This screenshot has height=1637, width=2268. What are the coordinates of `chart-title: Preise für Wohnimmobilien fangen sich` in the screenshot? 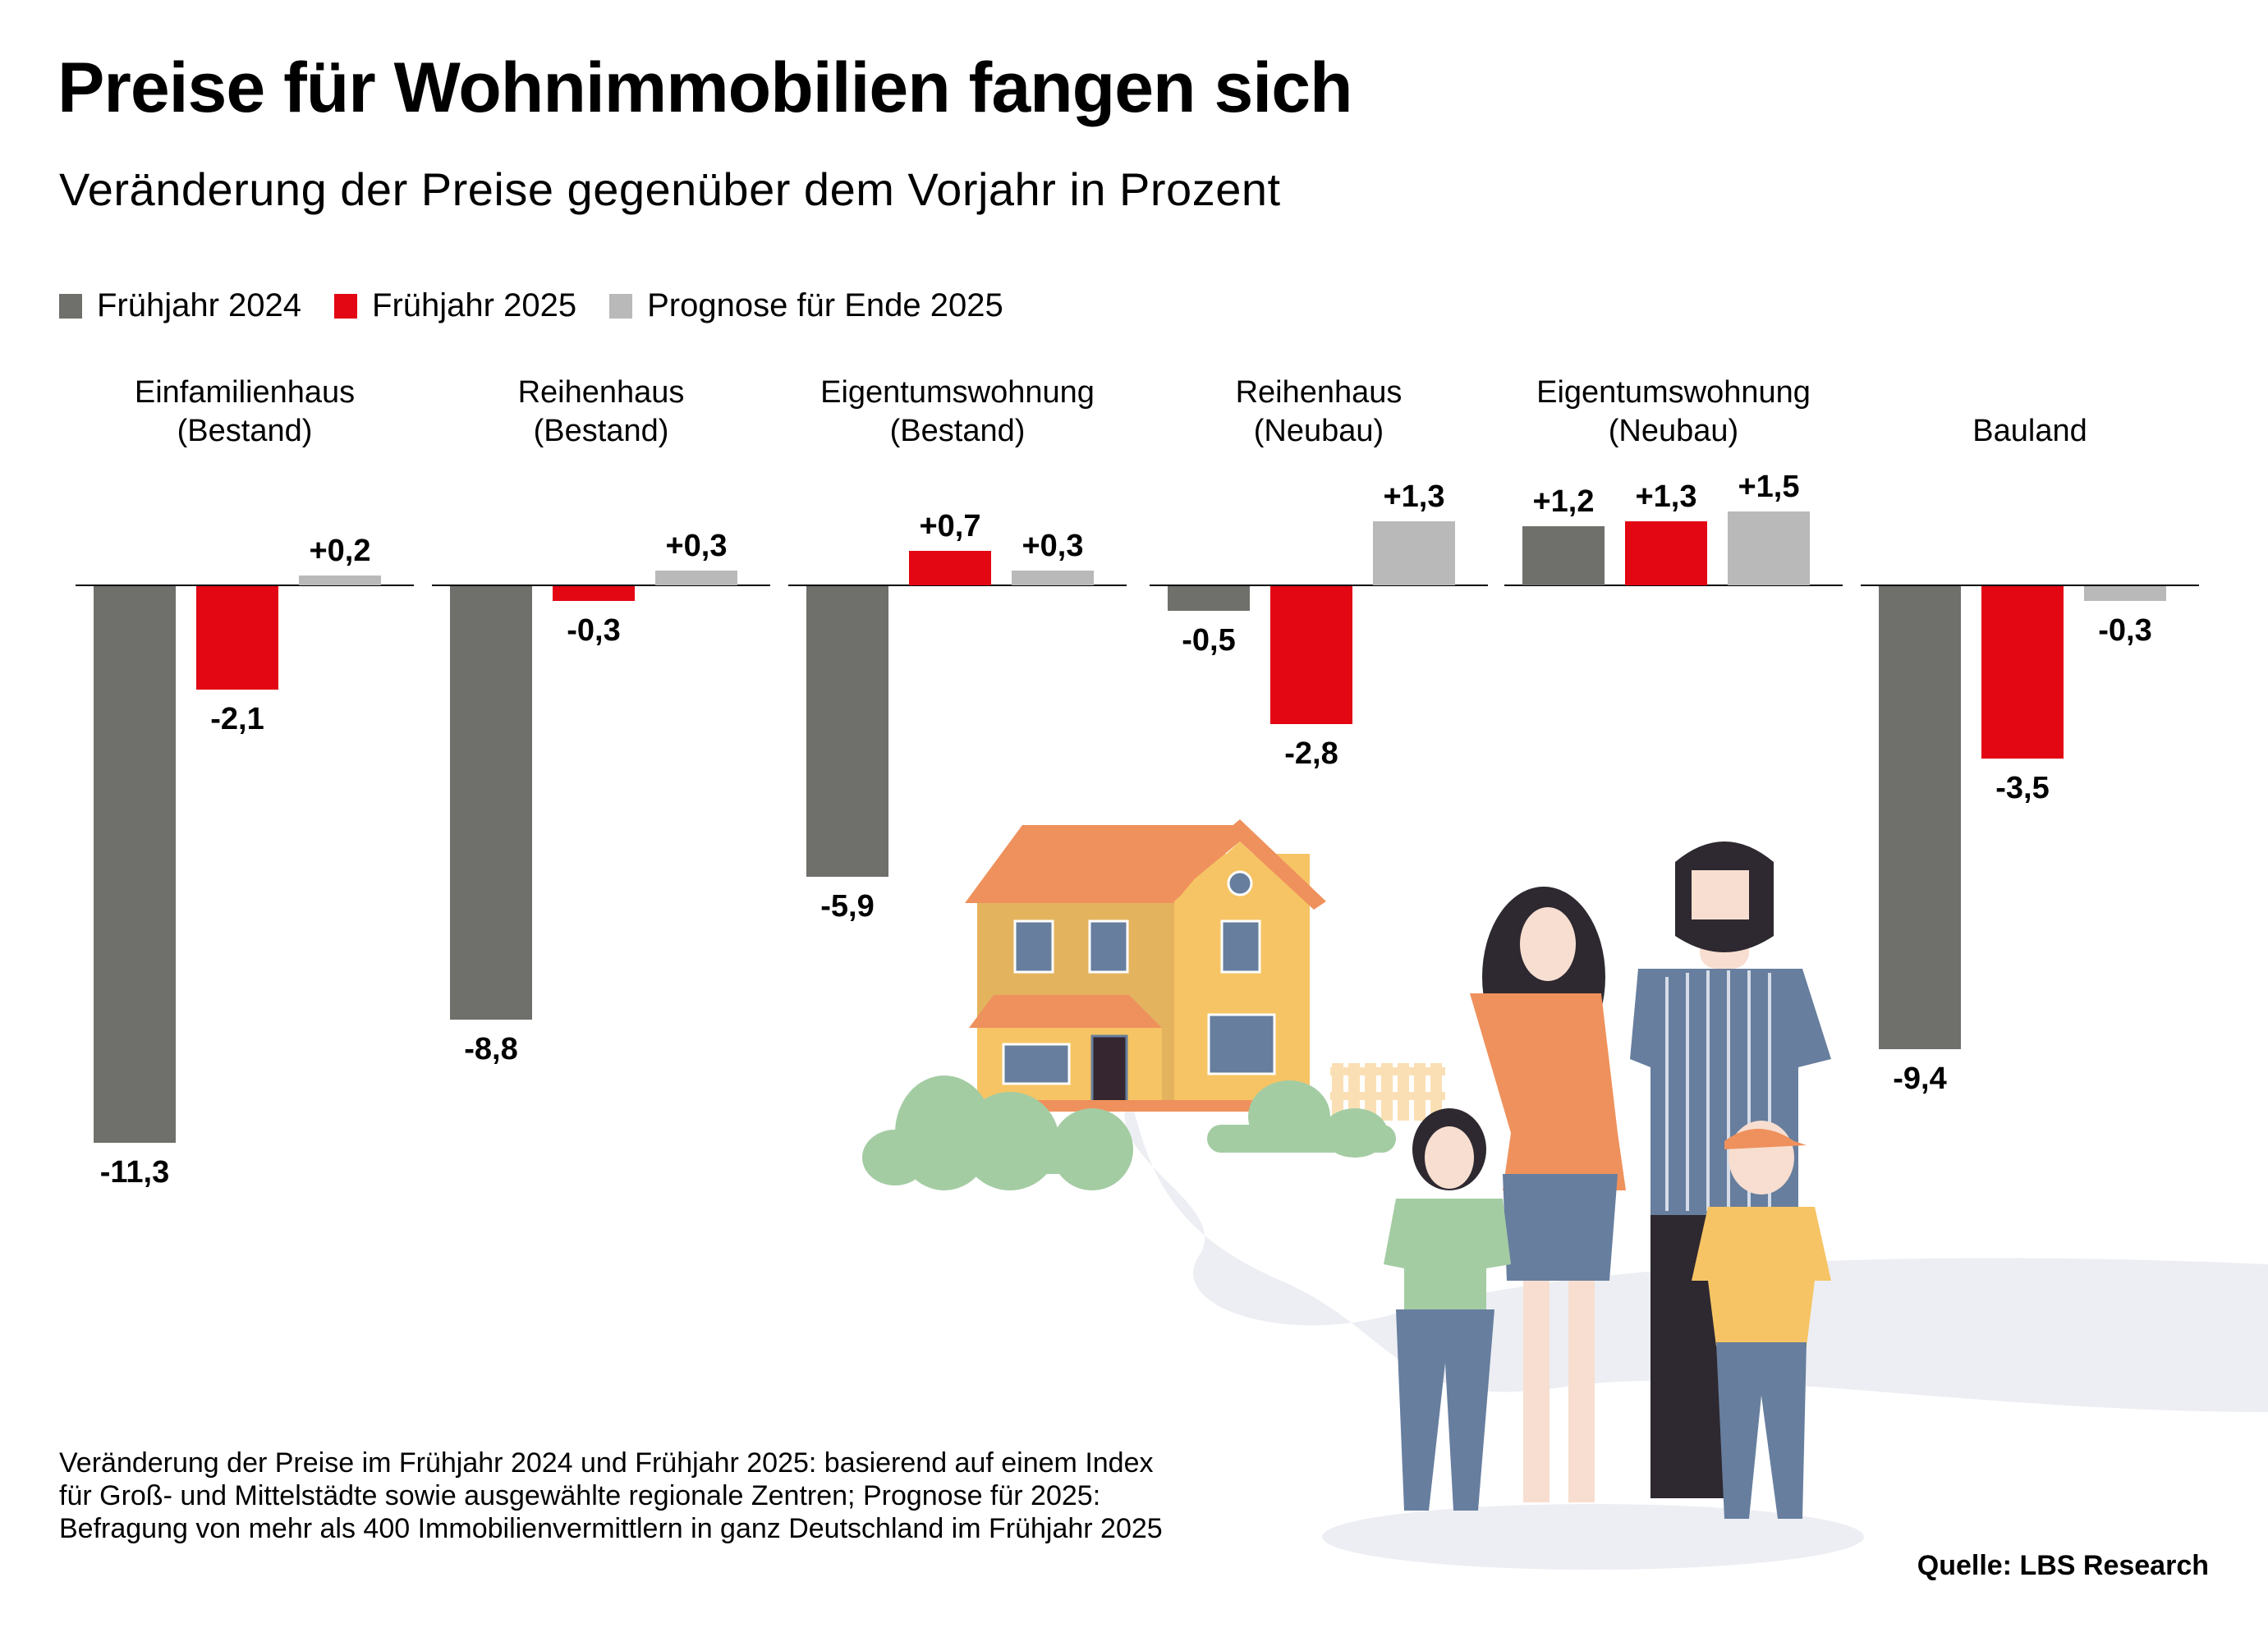 It's located at (705, 88).